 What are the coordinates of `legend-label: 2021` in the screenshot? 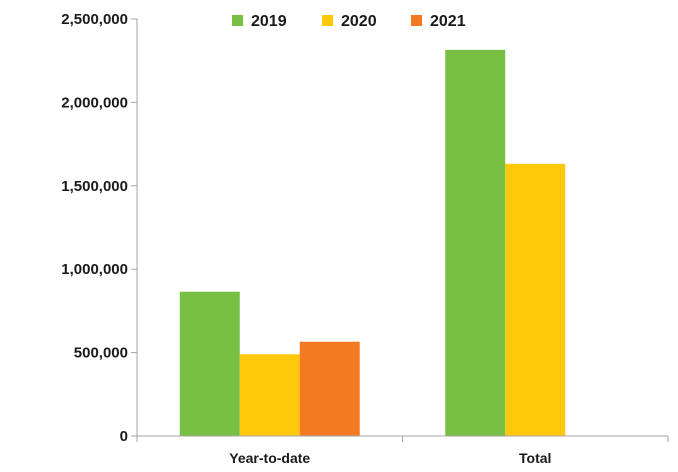 It's located at (448, 21).